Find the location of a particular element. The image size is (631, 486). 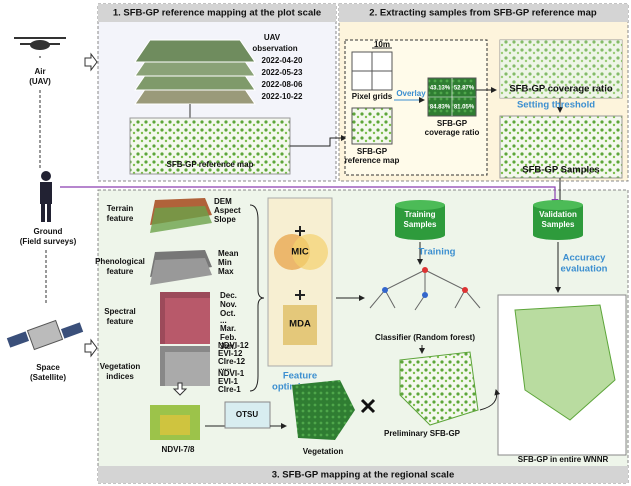

ratio: 81.05% is located at coordinates (464, 108).